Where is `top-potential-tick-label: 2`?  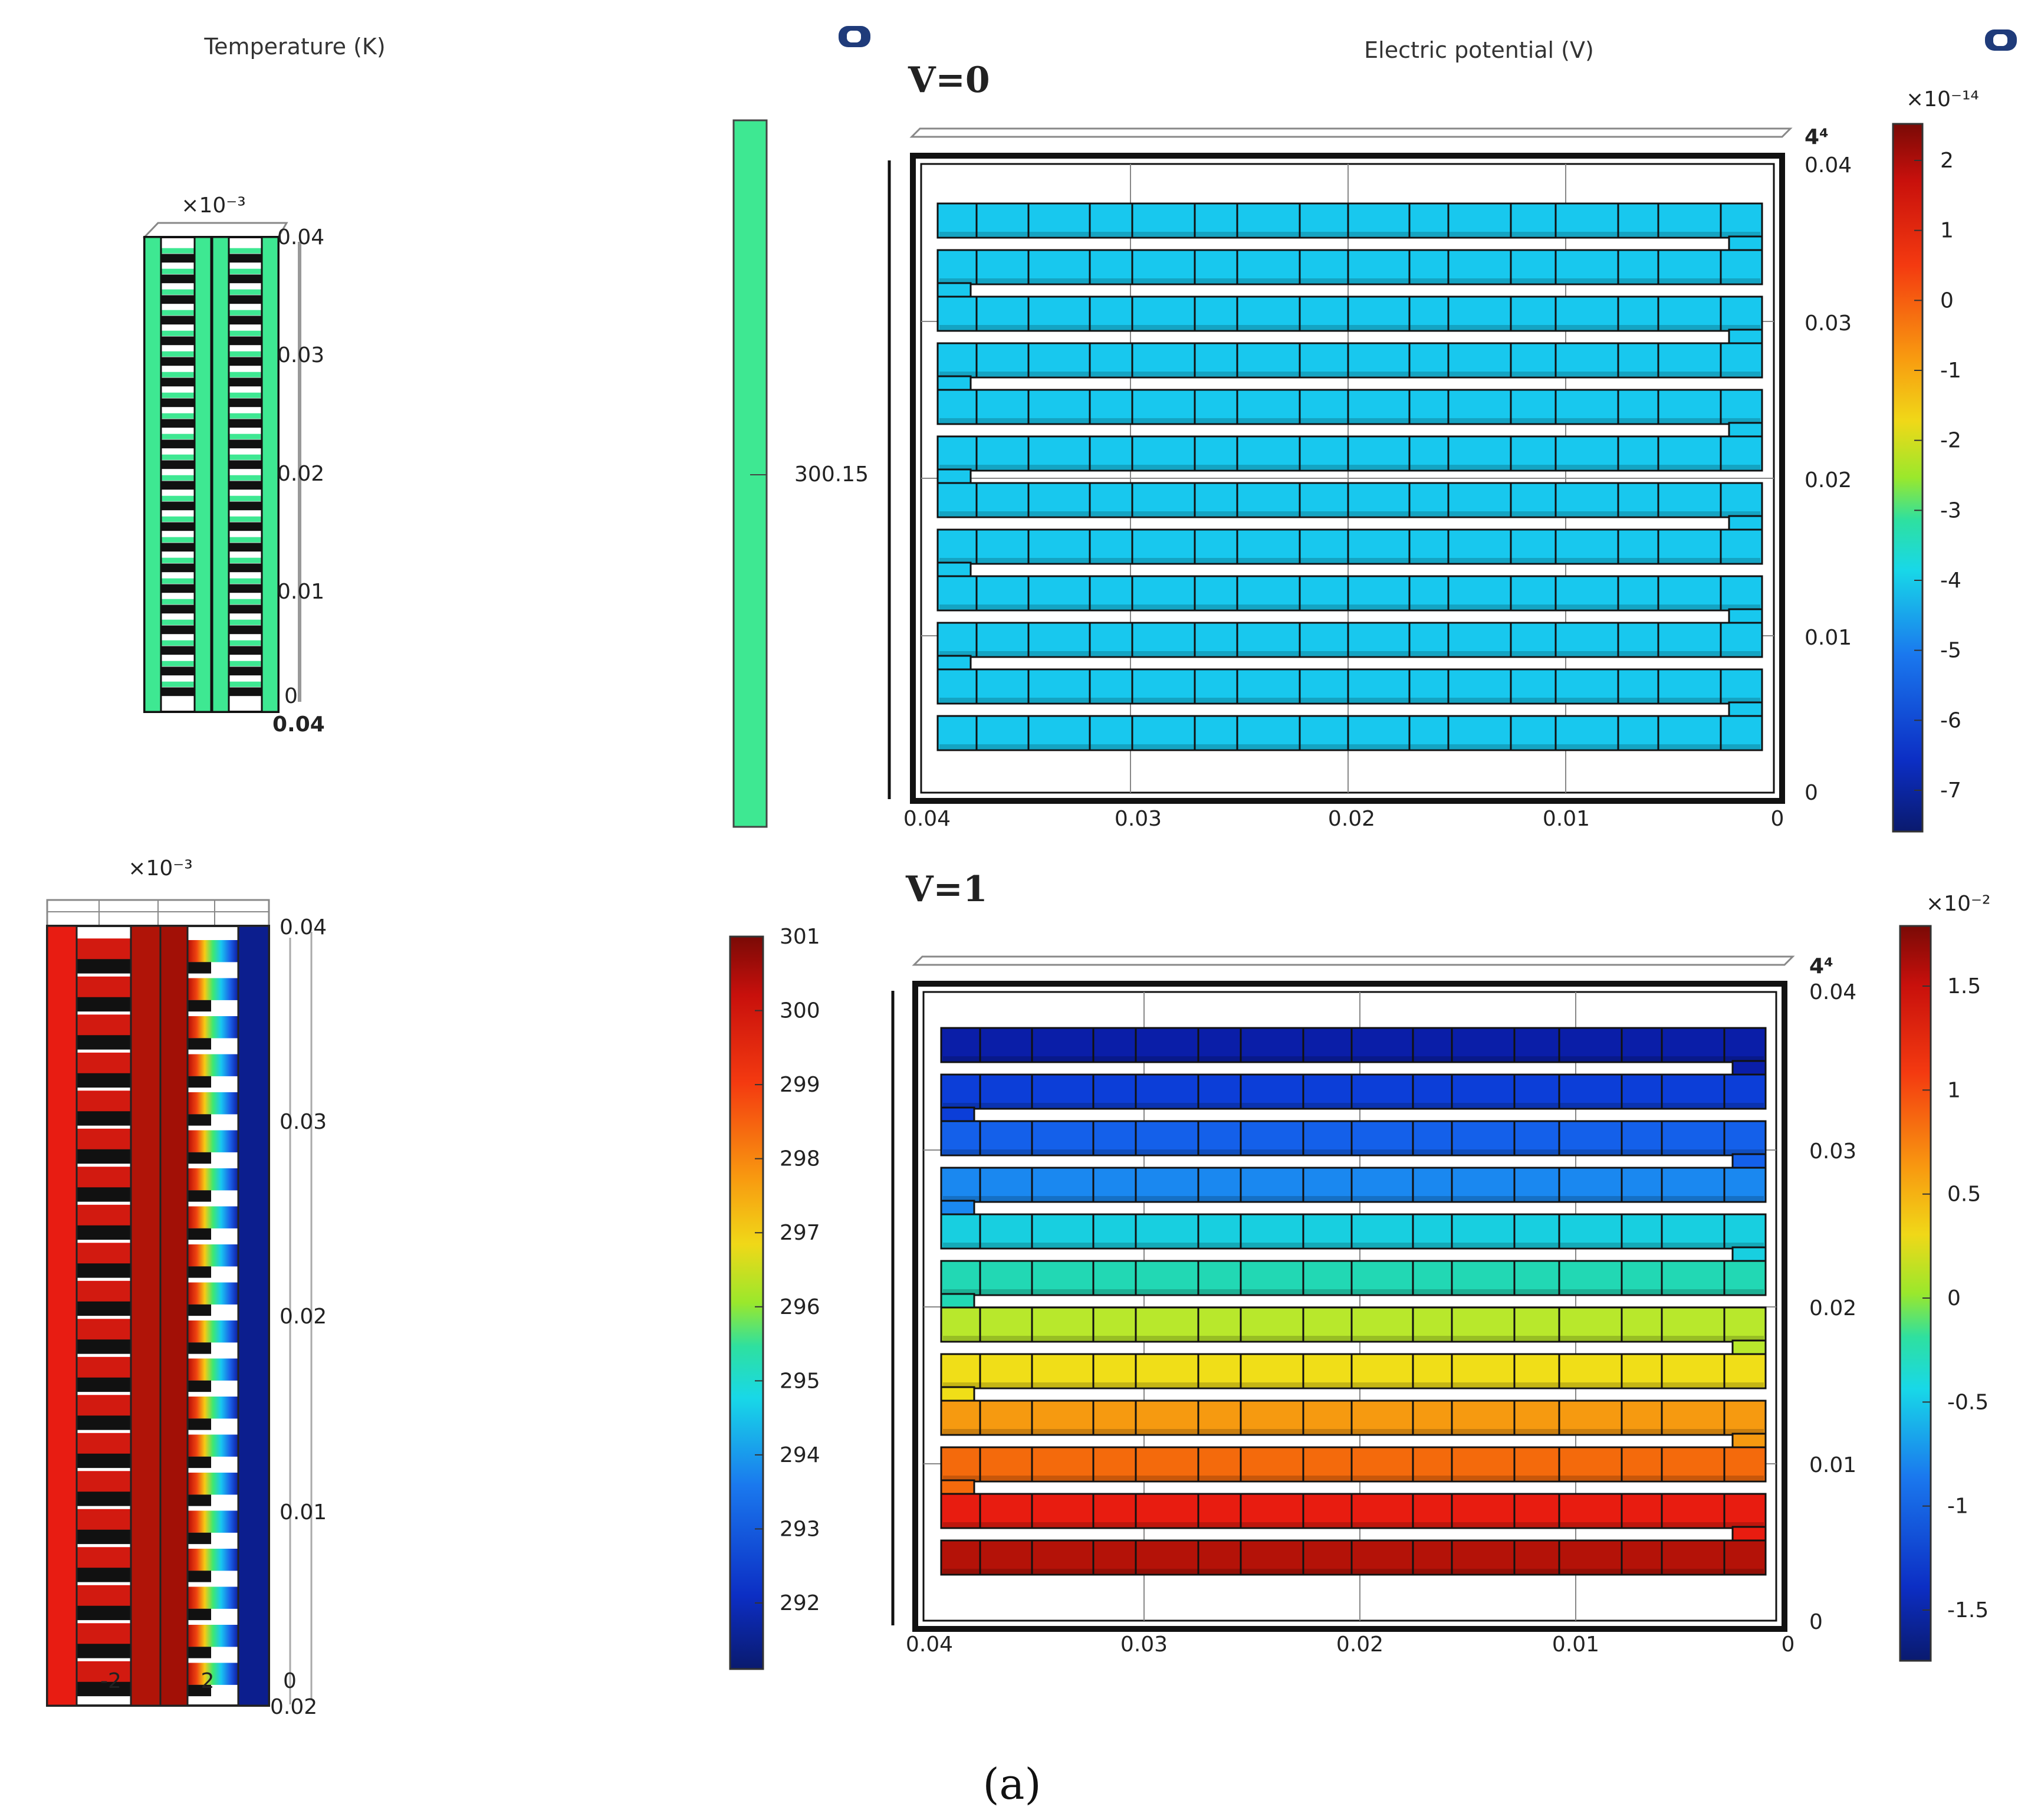 top-potential-tick-label: 2 is located at coordinates (1947, 161).